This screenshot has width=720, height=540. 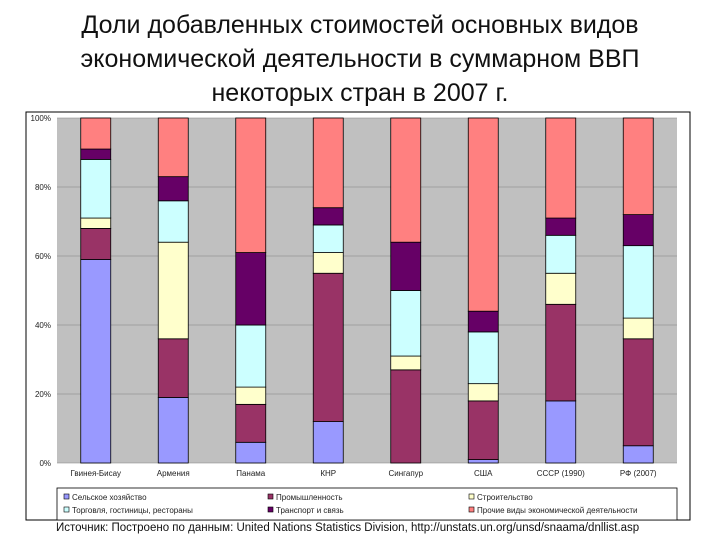 What do you see at coordinates (43, 256) in the screenshot?
I see `y-tick-label: 60%` at bounding box center [43, 256].